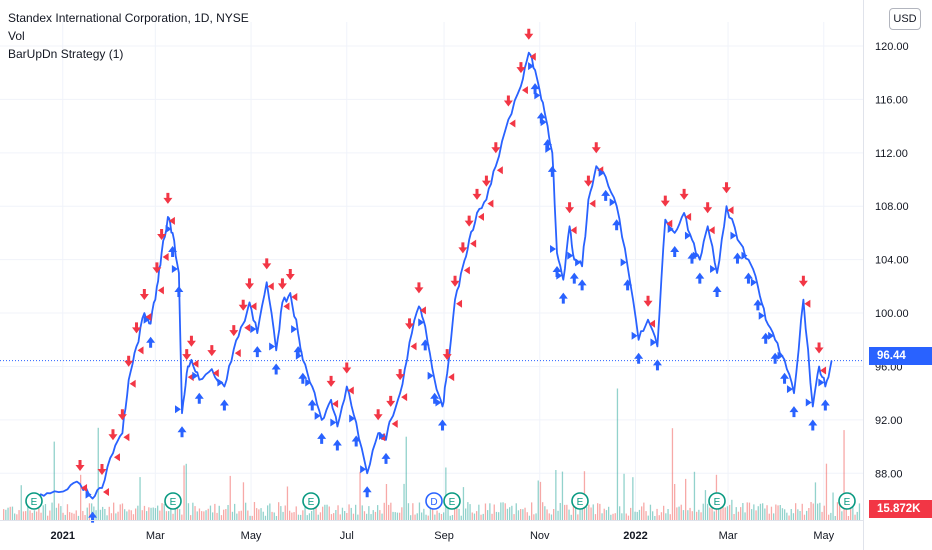  What do you see at coordinates (905, 19) in the screenshot?
I see `currency-button: USD` at bounding box center [905, 19].